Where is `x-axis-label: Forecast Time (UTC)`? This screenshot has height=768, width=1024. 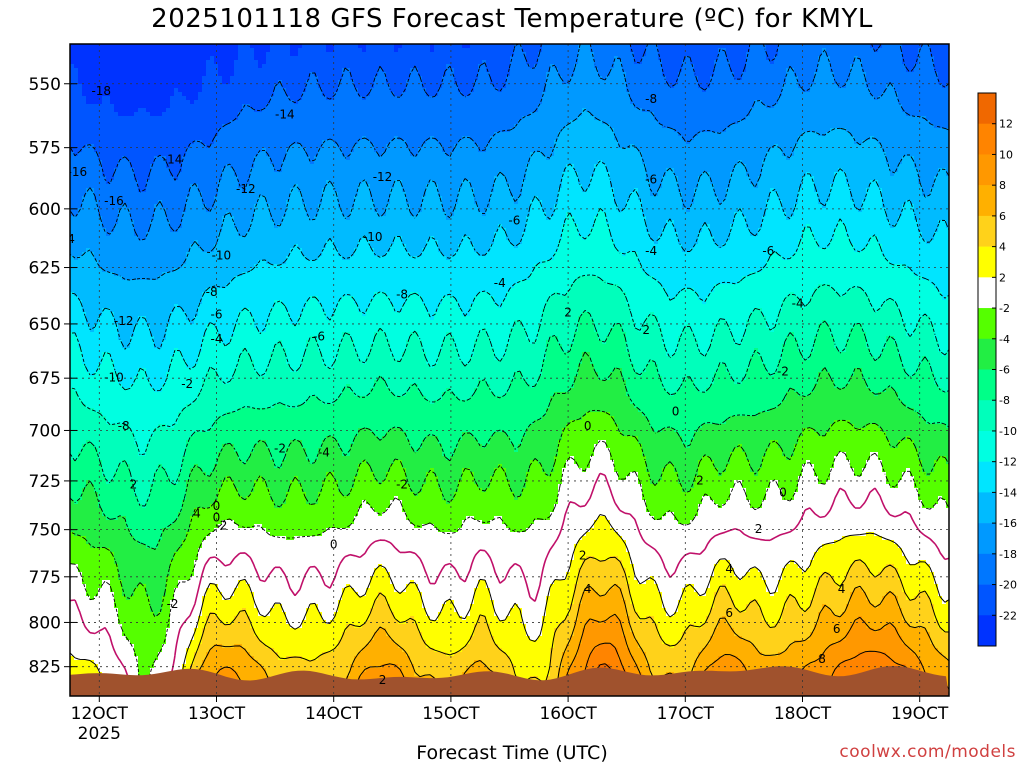 x-axis-label: Forecast Time (UTC) is located at coordinates (512, 753).